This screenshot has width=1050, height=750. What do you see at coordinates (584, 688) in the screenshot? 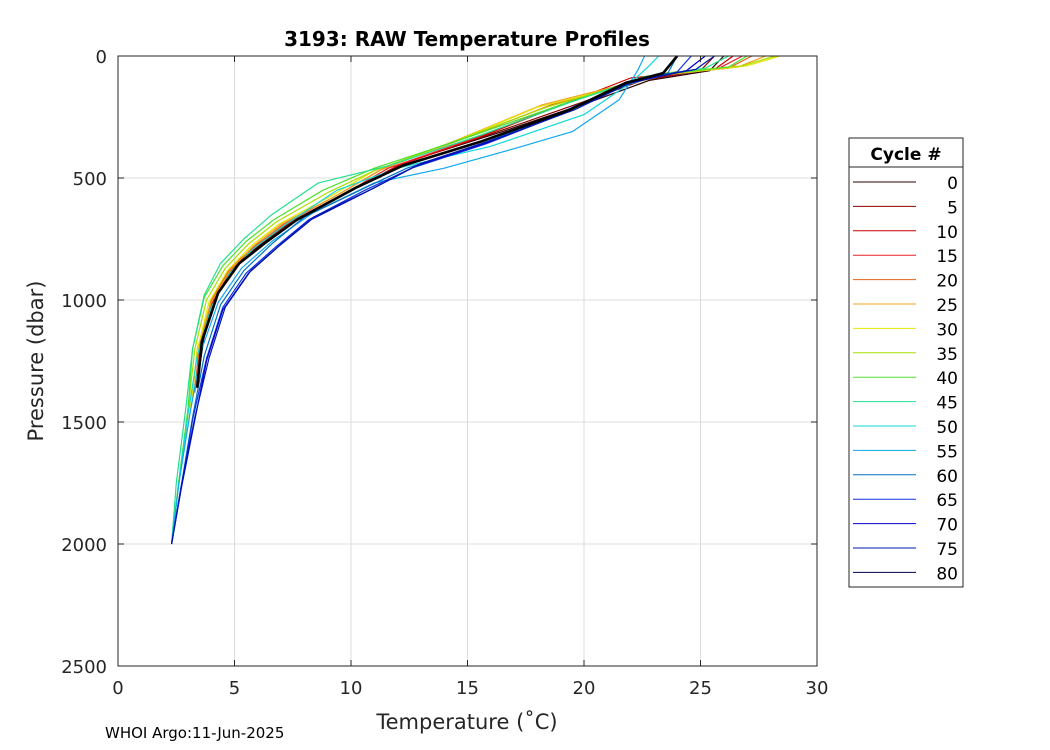
I see `x-tick-label: 20` at bounding box center [584, 688].